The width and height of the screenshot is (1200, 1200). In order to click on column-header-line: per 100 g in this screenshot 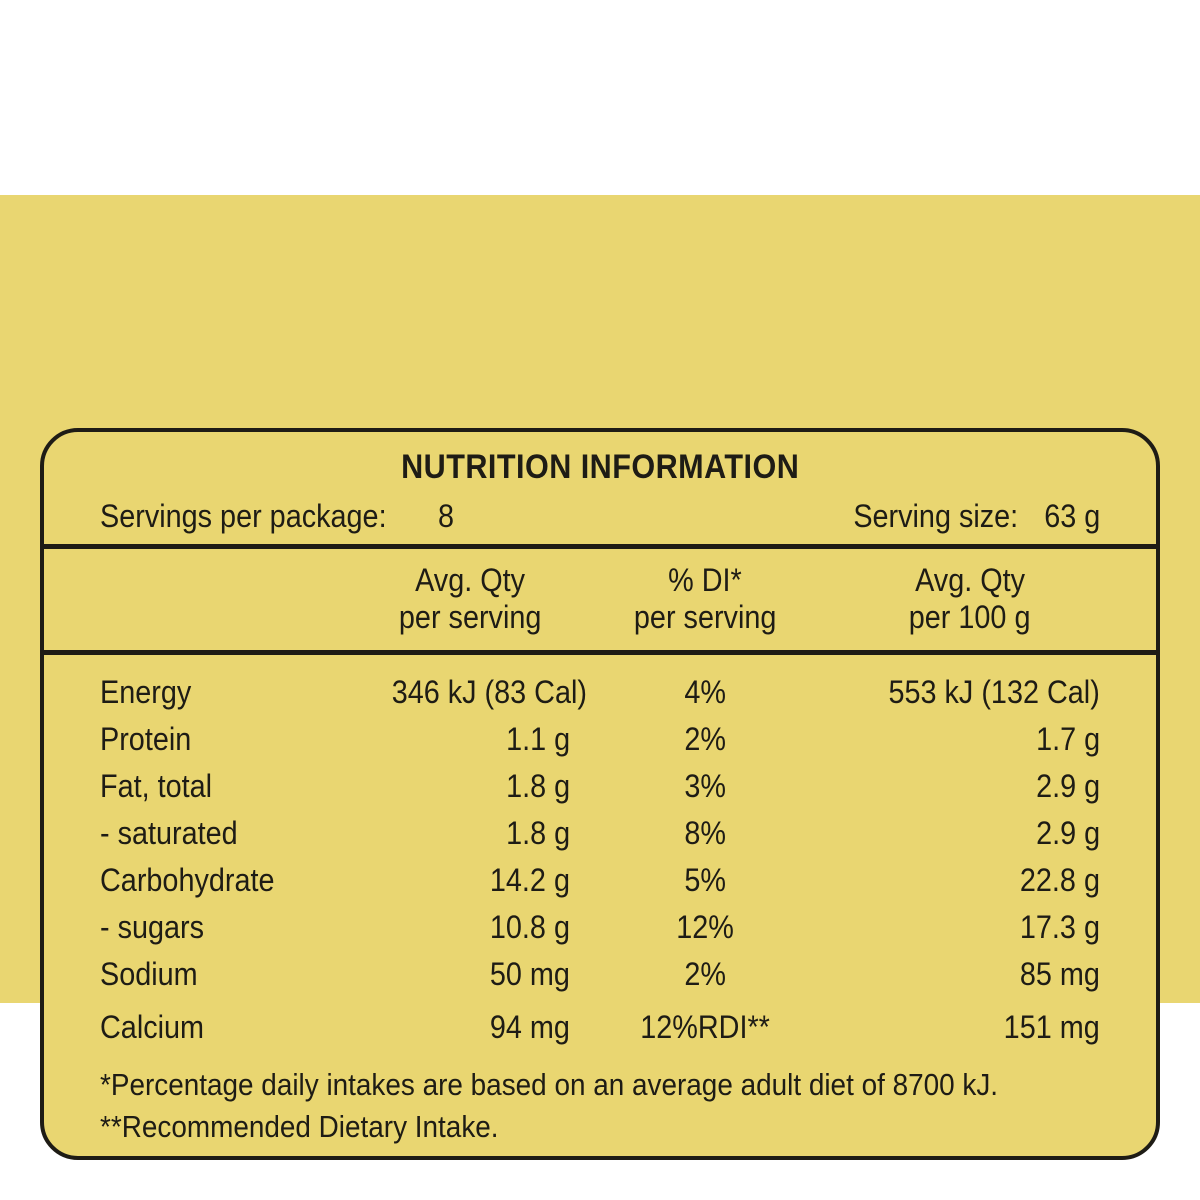, I will do `click(970, 617)`.